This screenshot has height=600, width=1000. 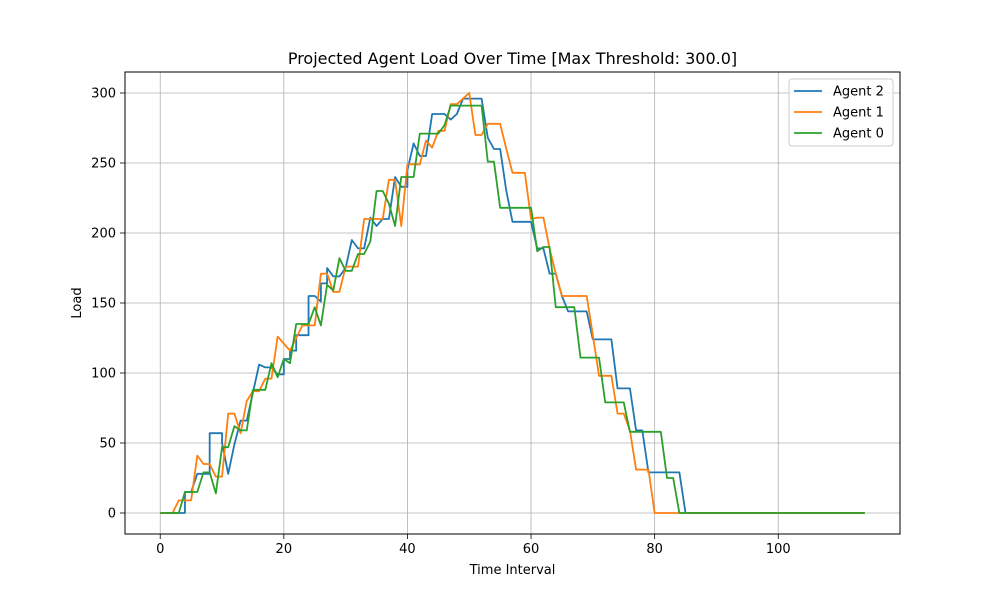 I want to click on x-tick-label: 20, so click(x=284, y=549).